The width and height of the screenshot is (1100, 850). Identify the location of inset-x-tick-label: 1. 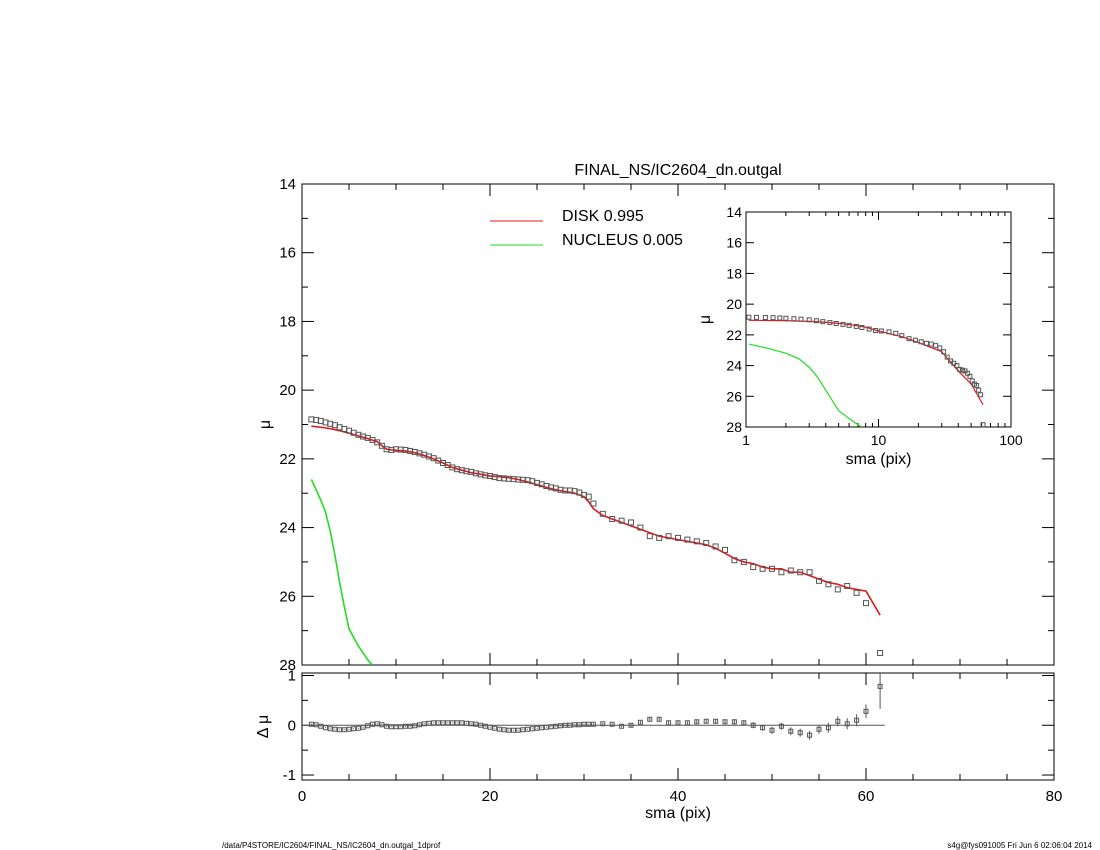
(746, 440).